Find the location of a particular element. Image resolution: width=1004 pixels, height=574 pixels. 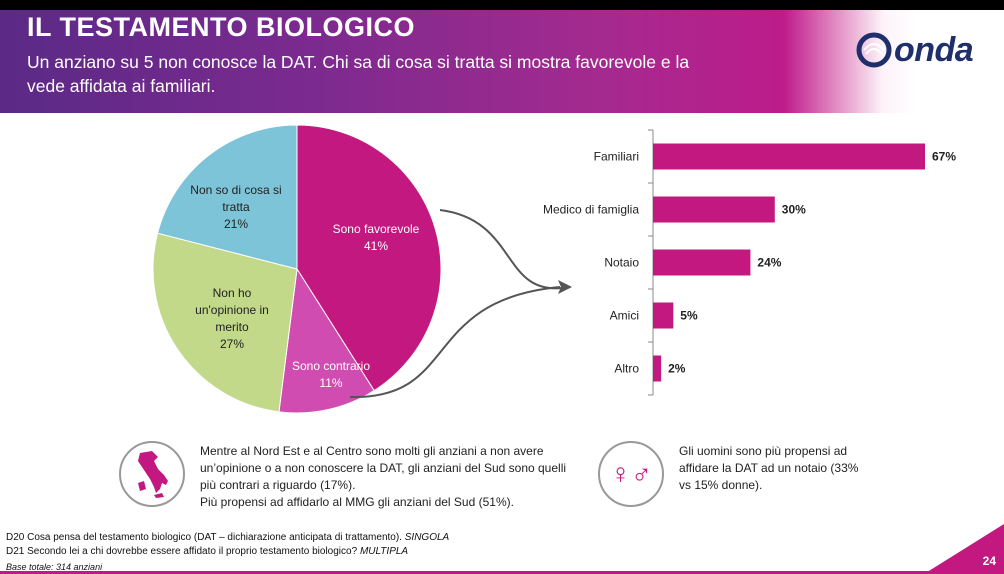

pie-slice-label: Sono favorevole 41% is located at coordinates (376, 237).